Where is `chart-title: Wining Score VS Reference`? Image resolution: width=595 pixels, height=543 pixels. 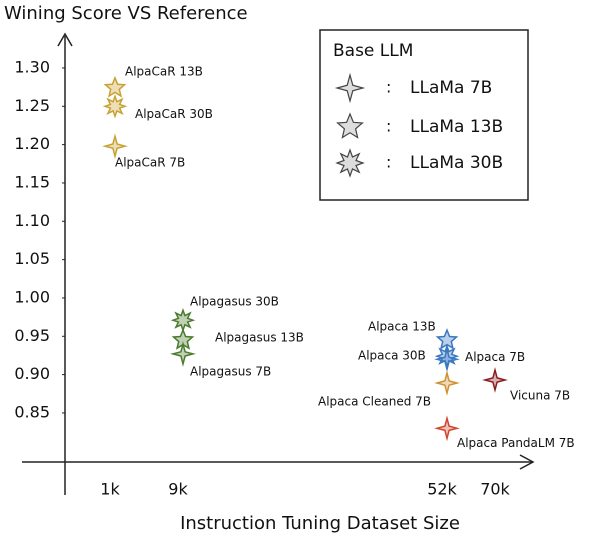 chart-title: Wining Score VS Reference is located at coordinates (126, 13).